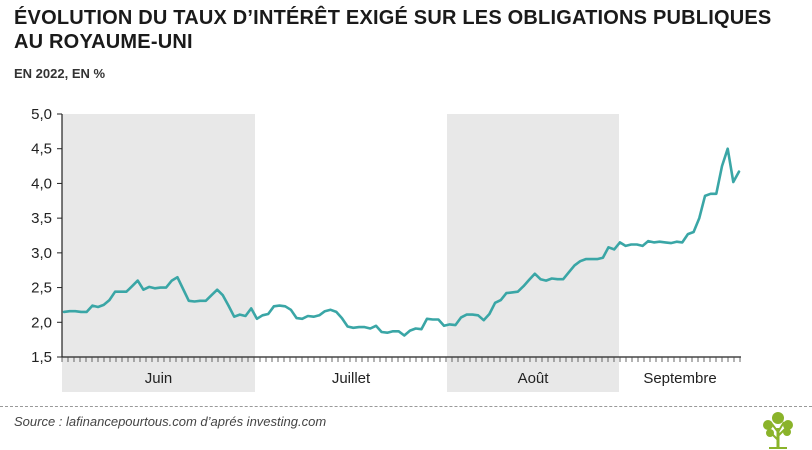 This screenshot has height=450, width=812. Describe the element at coordinates (41, 322) in the screenshot. I see `y-tick-label: 2,0` at that location.